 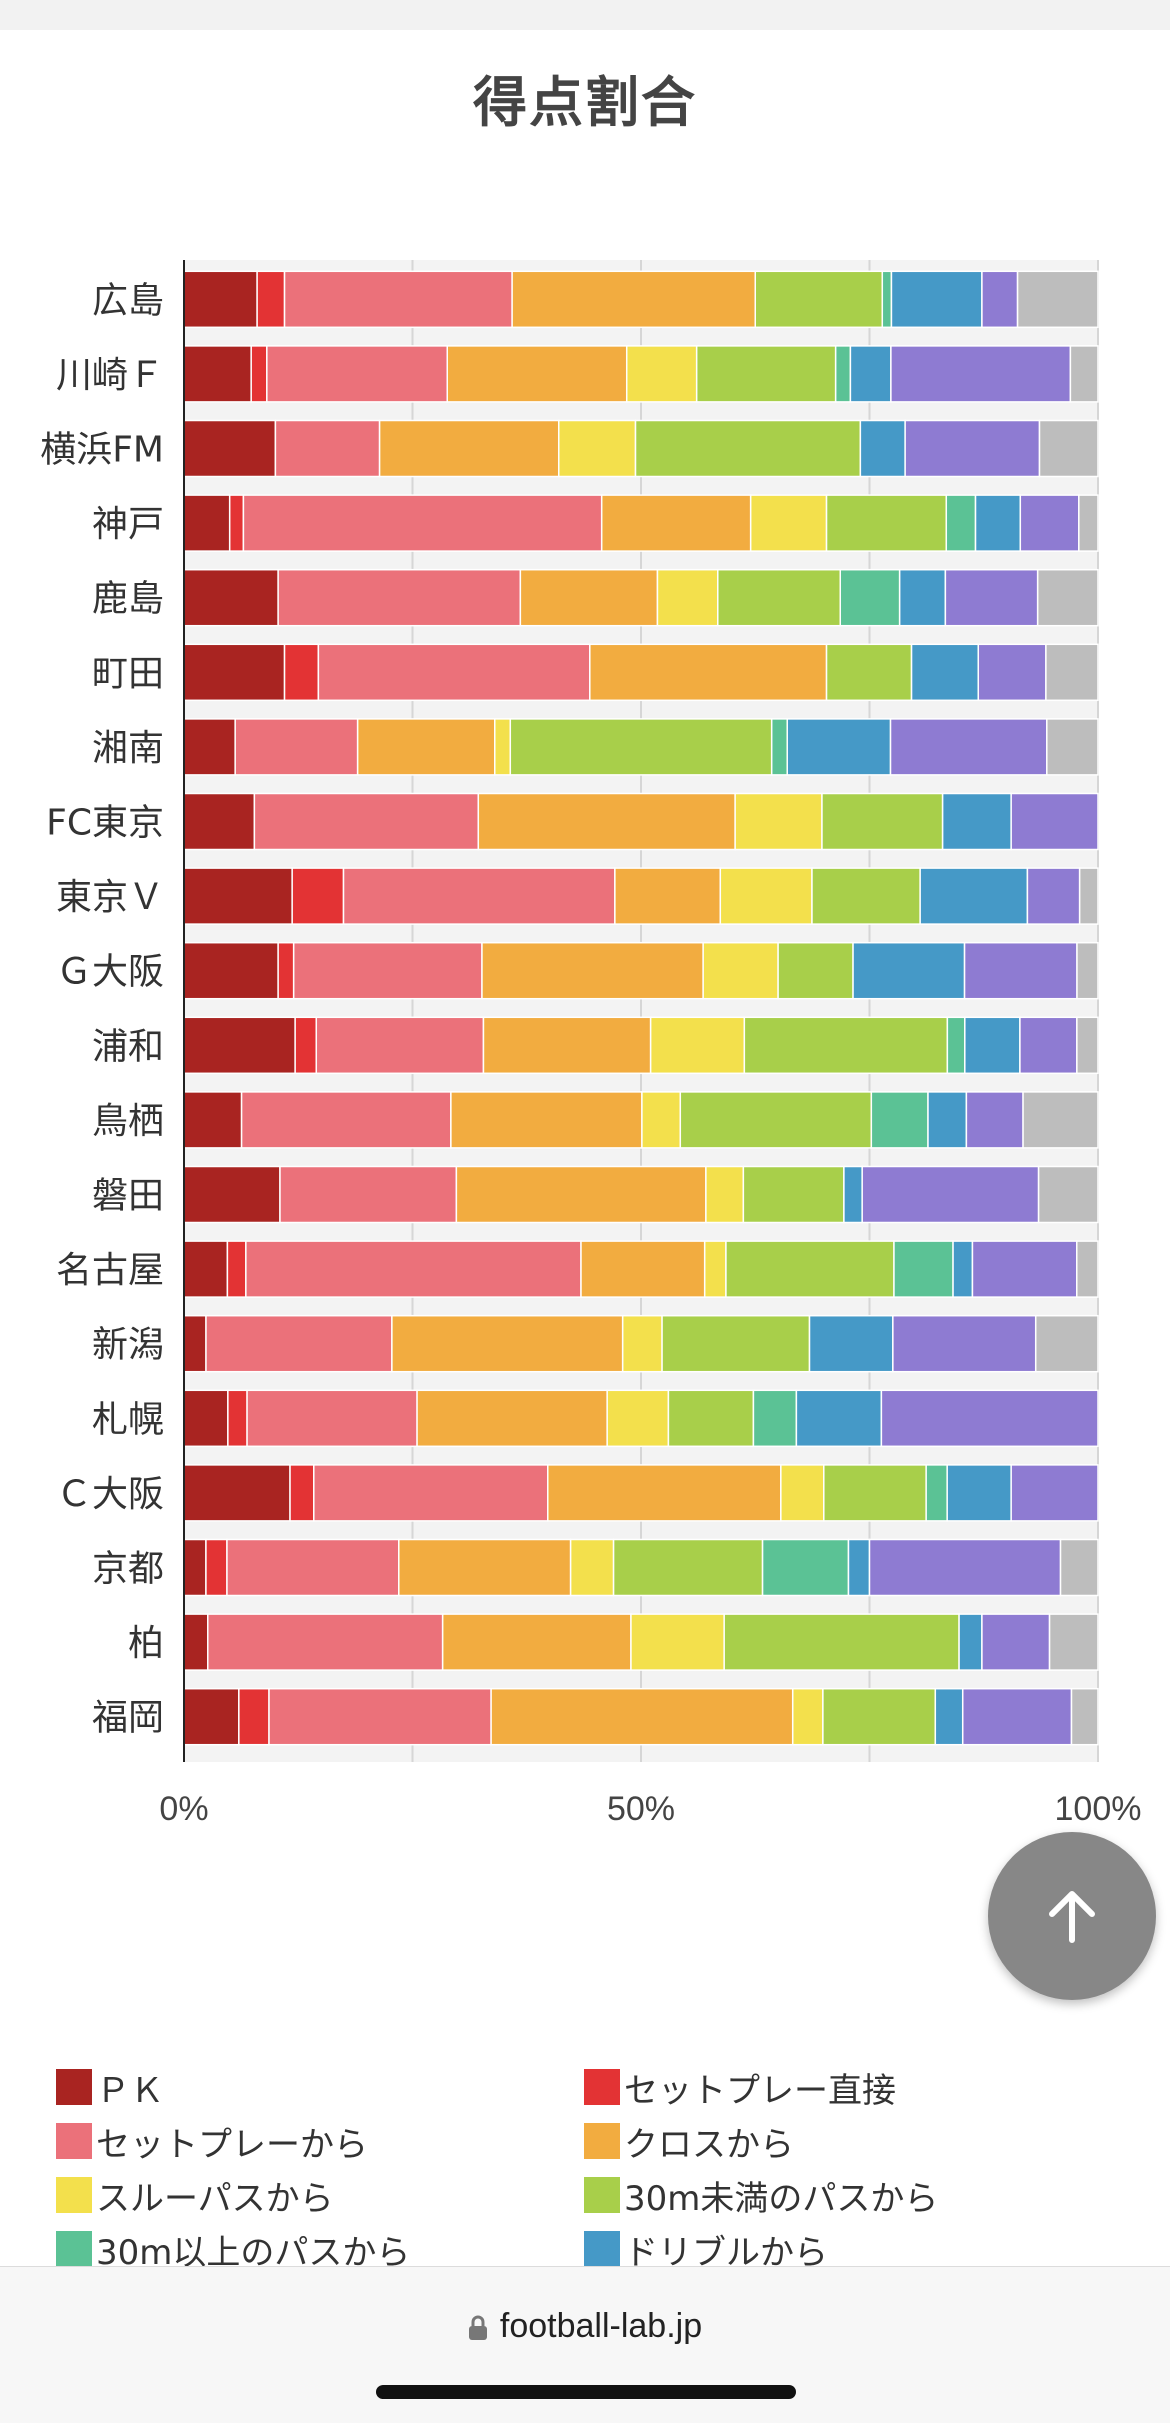 What do you see at coordinates (689, 2141) in the screenshot?
I see `legend-item: クロスから` at bounding box center [689, 2141].